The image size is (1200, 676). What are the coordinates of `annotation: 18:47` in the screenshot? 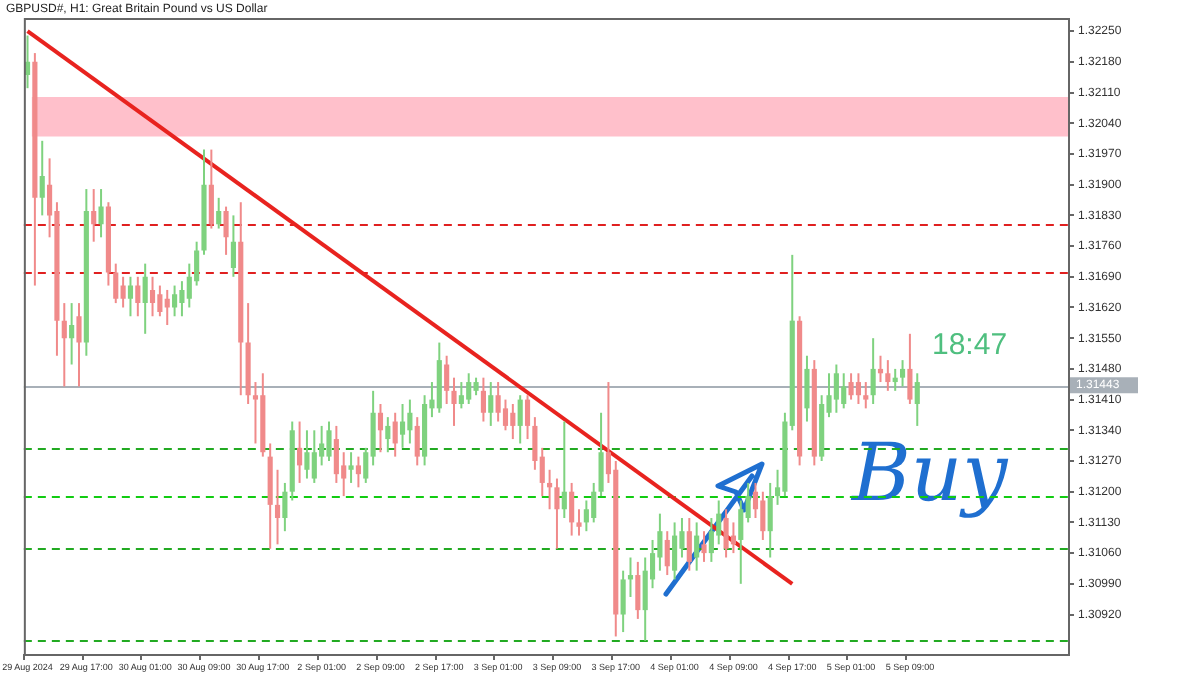 It's located at (970, 345).